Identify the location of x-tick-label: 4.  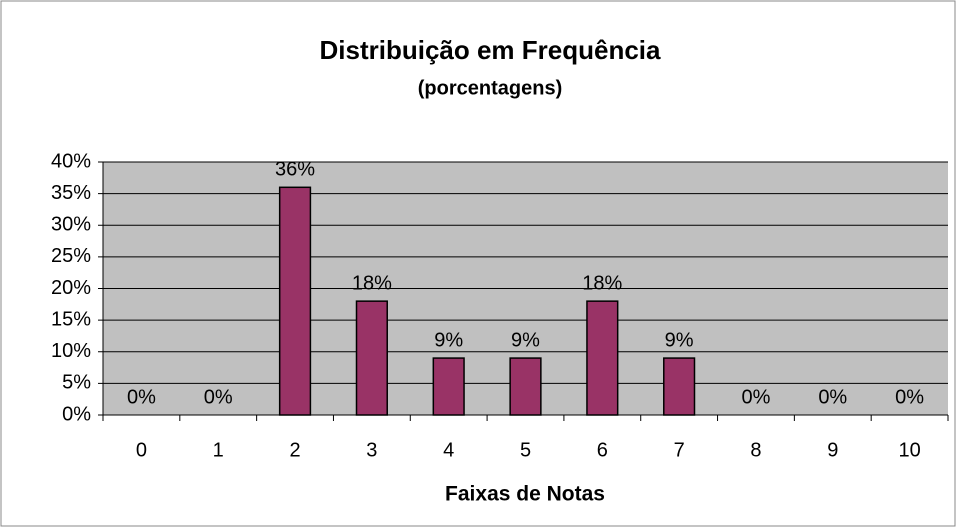
(448, 450).